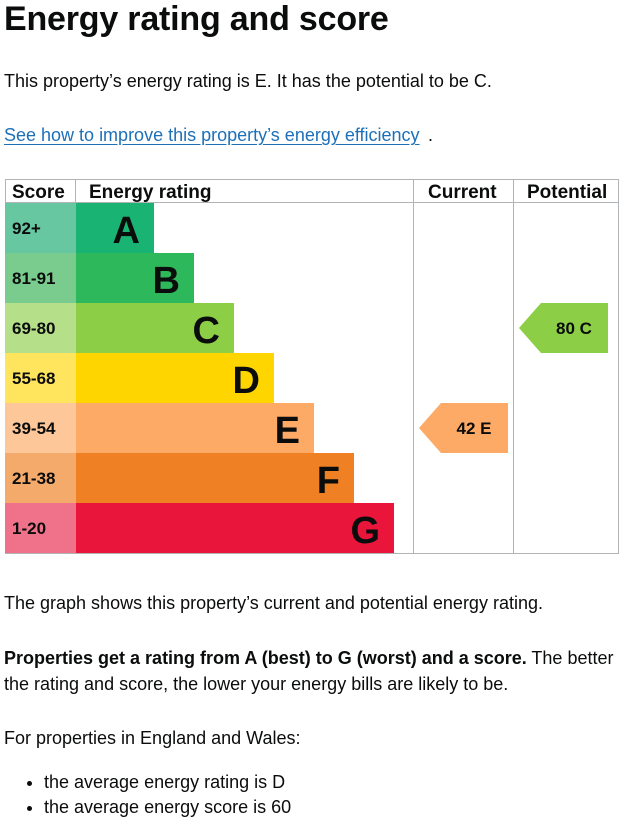  Describe the element at coordinates (29, 528) in the screenshot. I see `band-score-label-g: 1-20` at that location.